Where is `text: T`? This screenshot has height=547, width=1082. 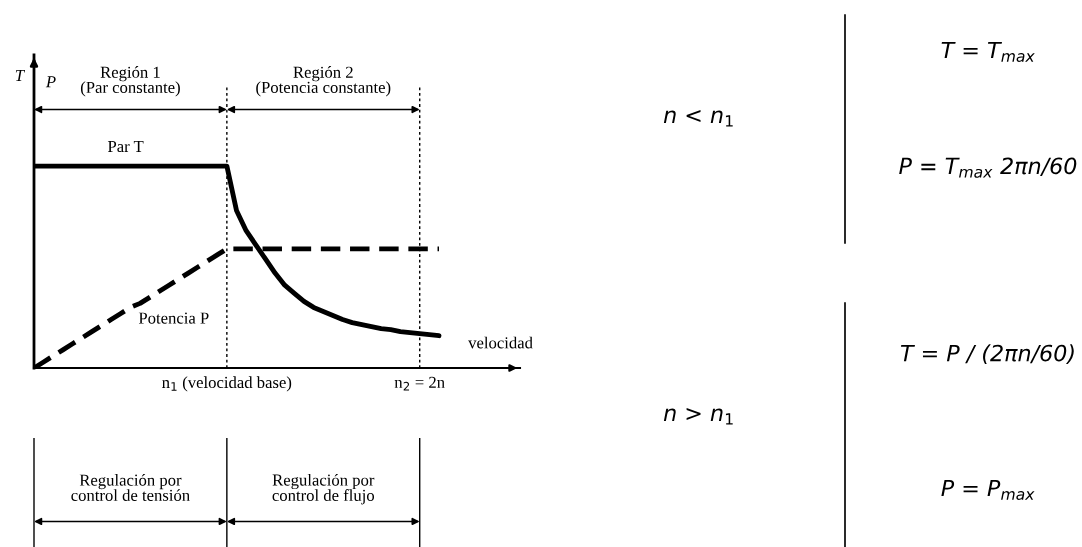 text: T is located at coordinates (20, 75).